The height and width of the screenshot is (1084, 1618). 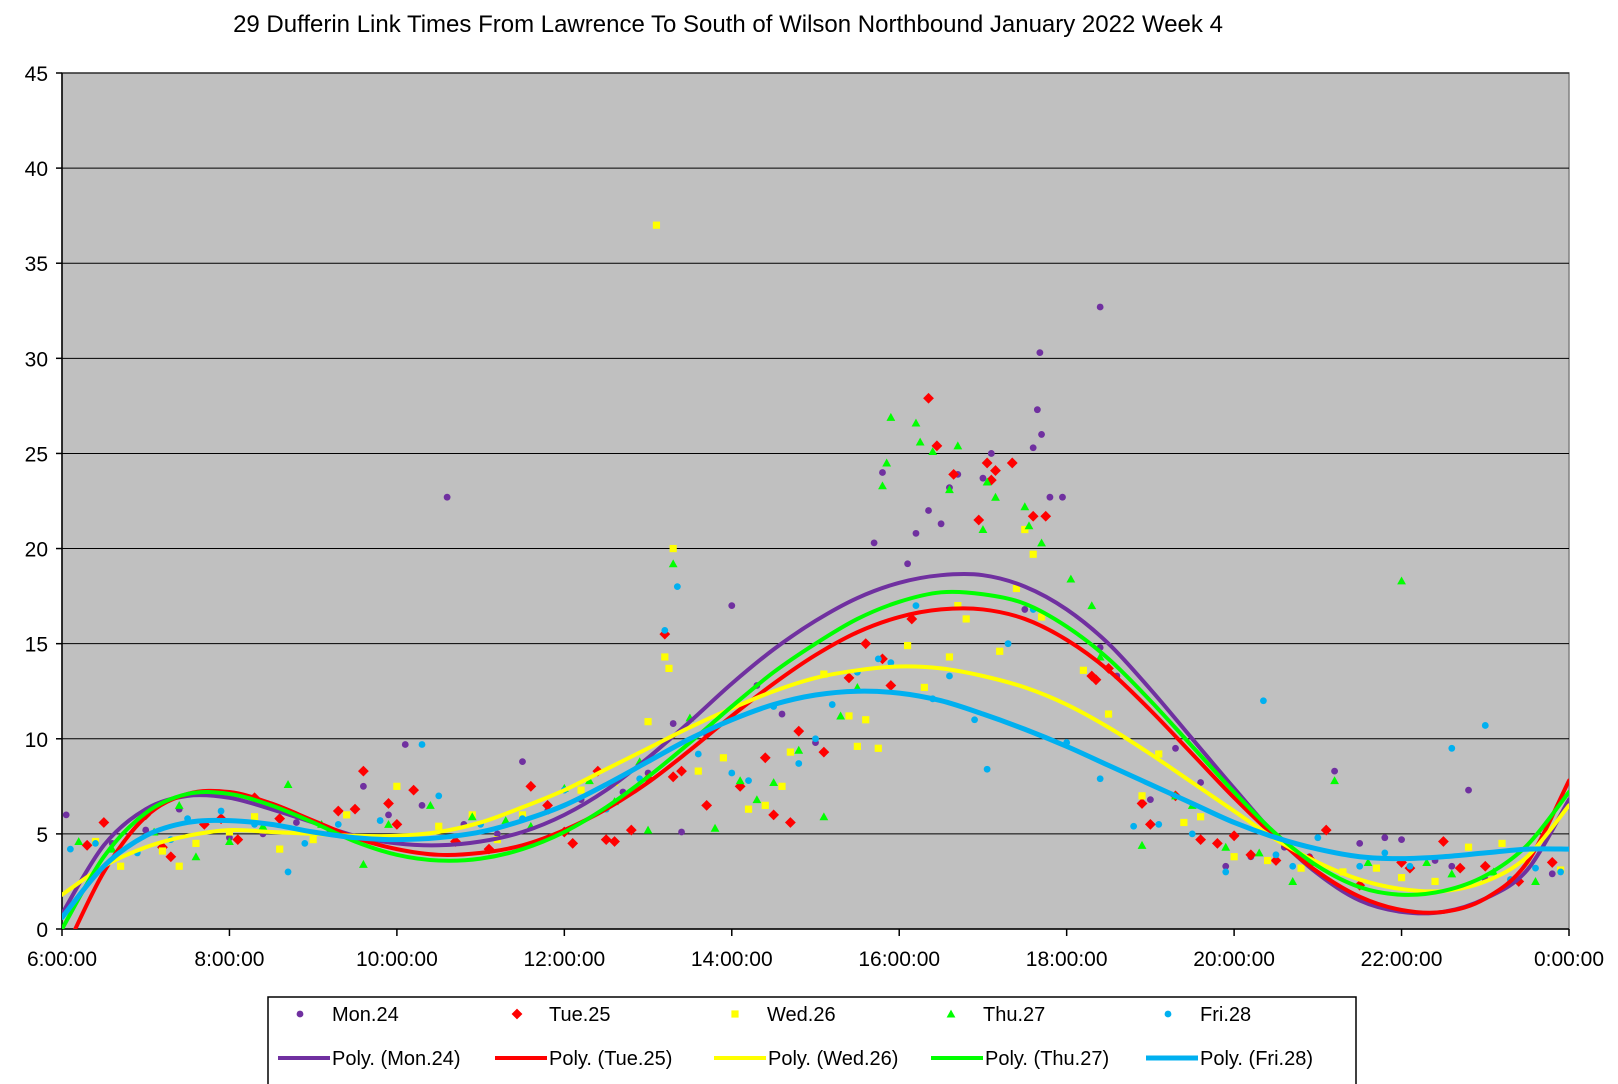 I want to click on y-tick-label: 10, so click(x=36, y=740).